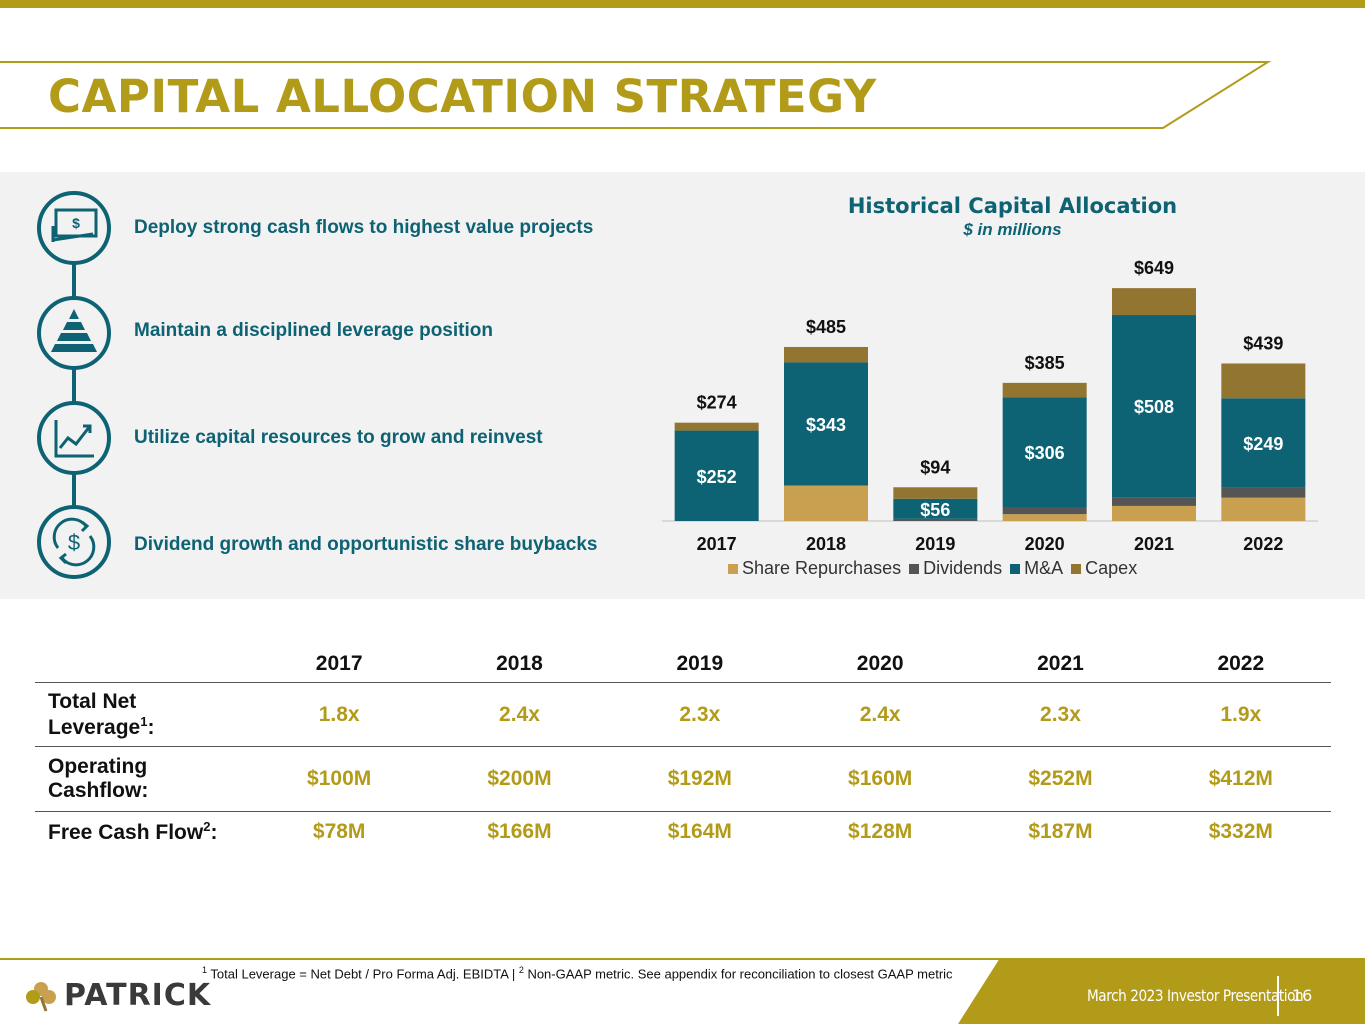 This screenshot has height=1024, width=1365. Describe the element at coordinates (935, 544) in the screenshot. I see `x-tick-label: 2019` at that location.